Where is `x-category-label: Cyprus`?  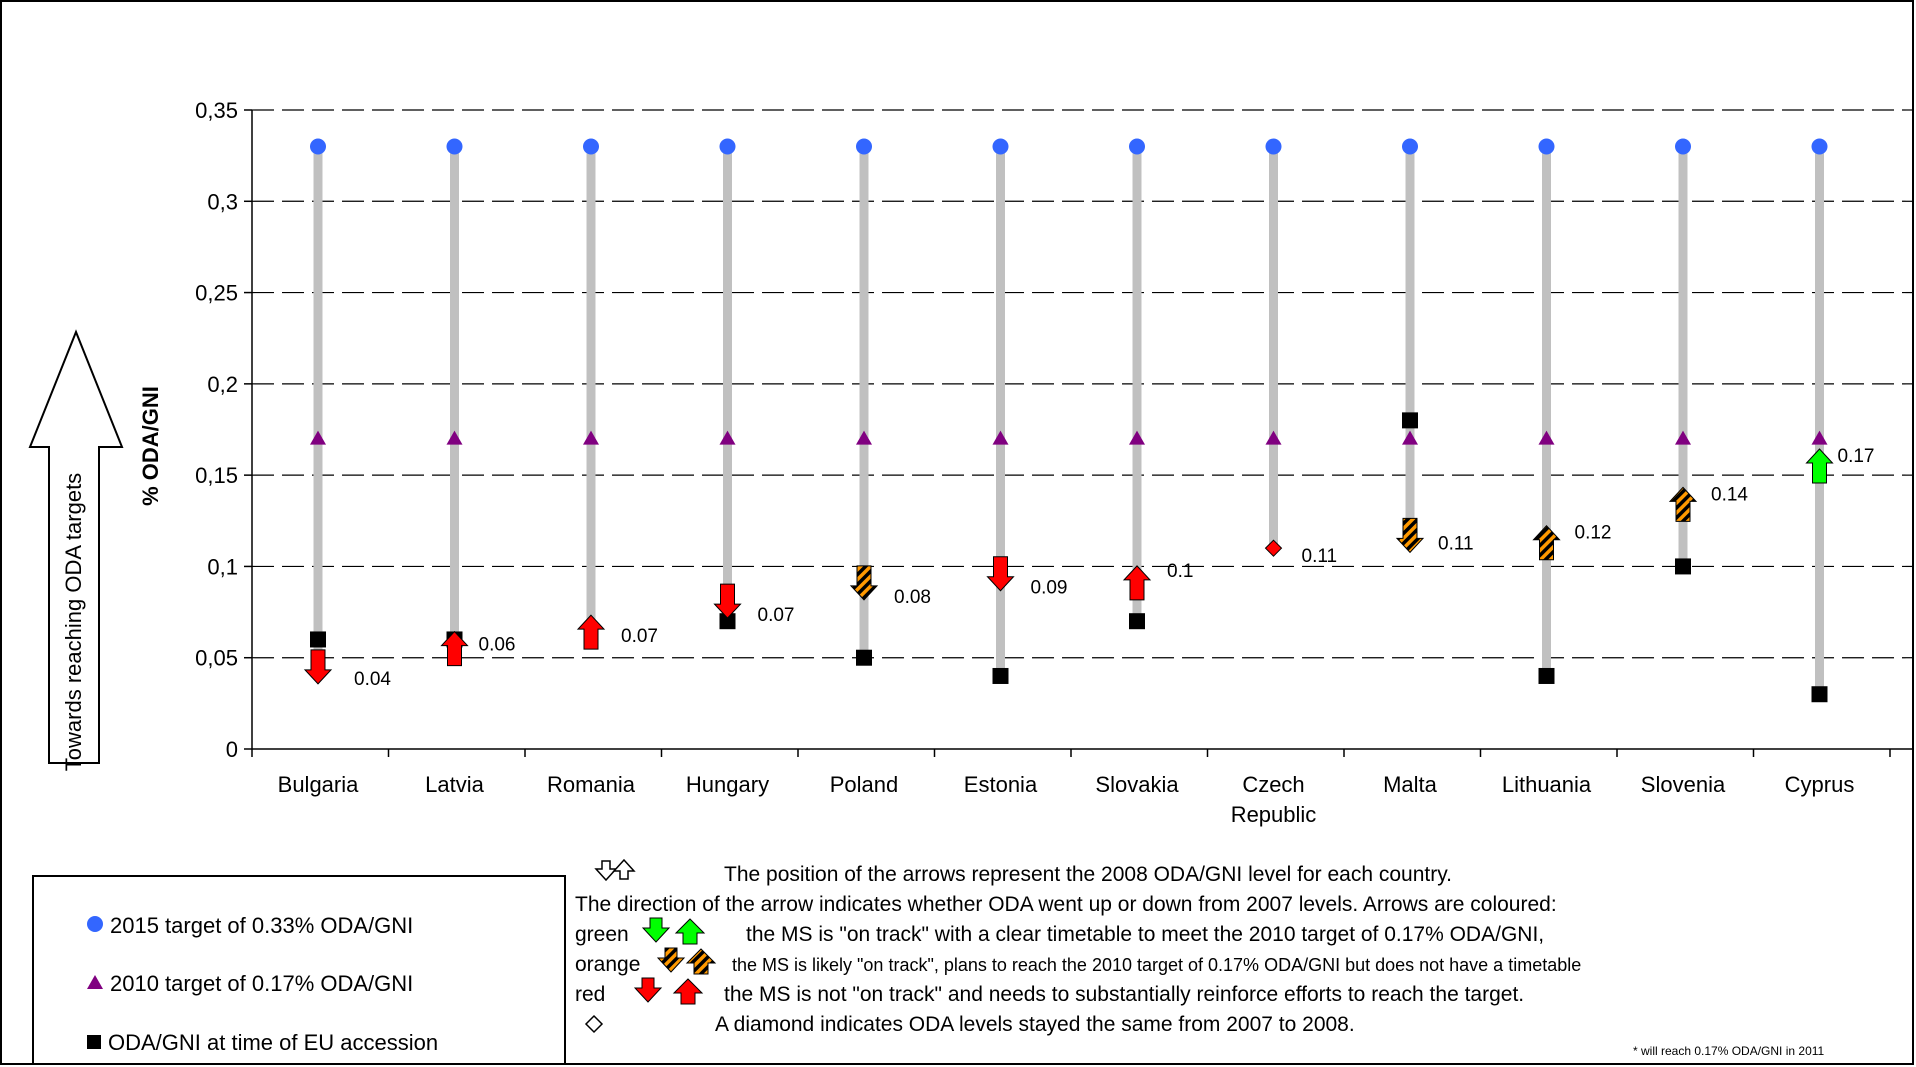
x-category-label: Cyprus is located at coordinates (1820, 784).